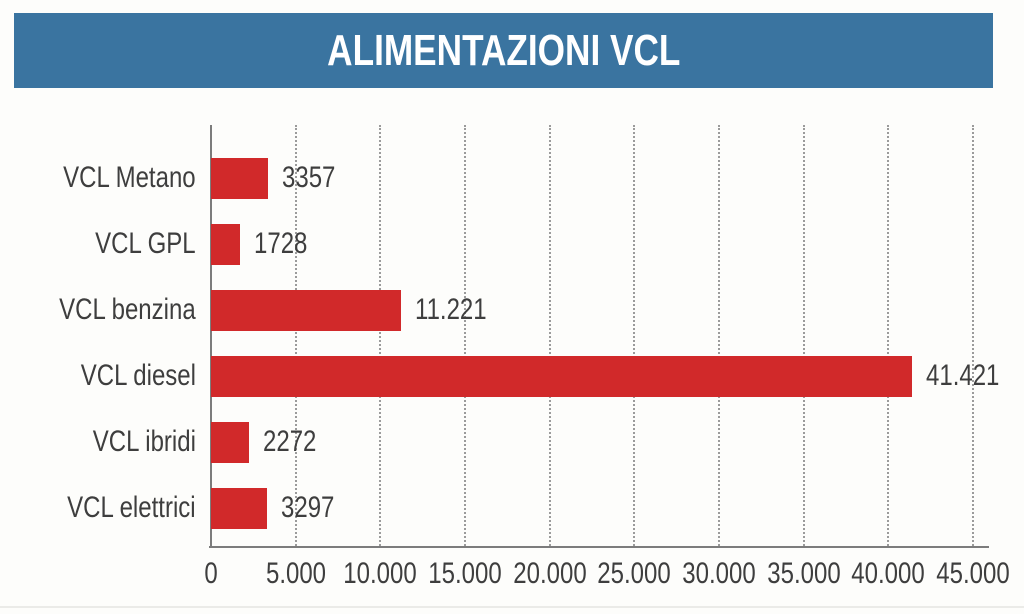 This screenshot has height=614, width=1024. What do you see at coordinates (146, 243) in the screenshot?
I see `category-label-text: VCL GPL` at bounding box center [146, 243].